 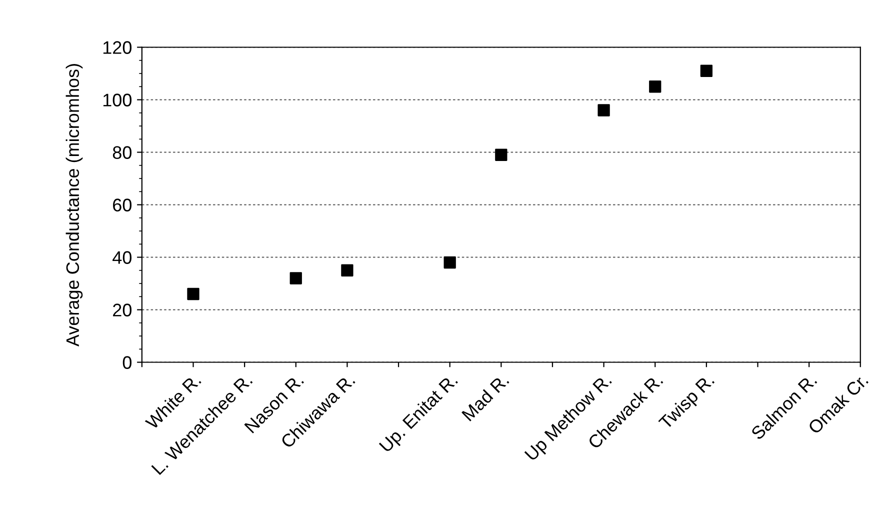 What do you see at coordinates (117, 47) in the screenshot?
I see `y-tick-label: 120` at bounding box center [117, 47].